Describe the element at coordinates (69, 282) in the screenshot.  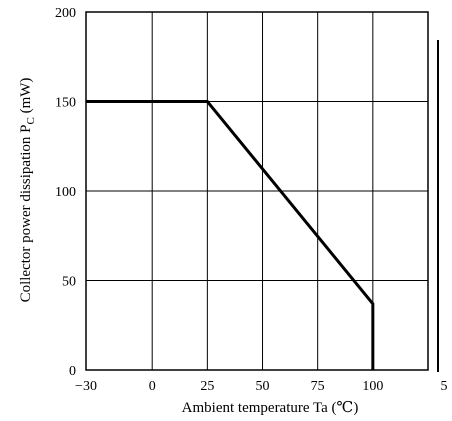
I see `y-tick-label: 50` at that location.